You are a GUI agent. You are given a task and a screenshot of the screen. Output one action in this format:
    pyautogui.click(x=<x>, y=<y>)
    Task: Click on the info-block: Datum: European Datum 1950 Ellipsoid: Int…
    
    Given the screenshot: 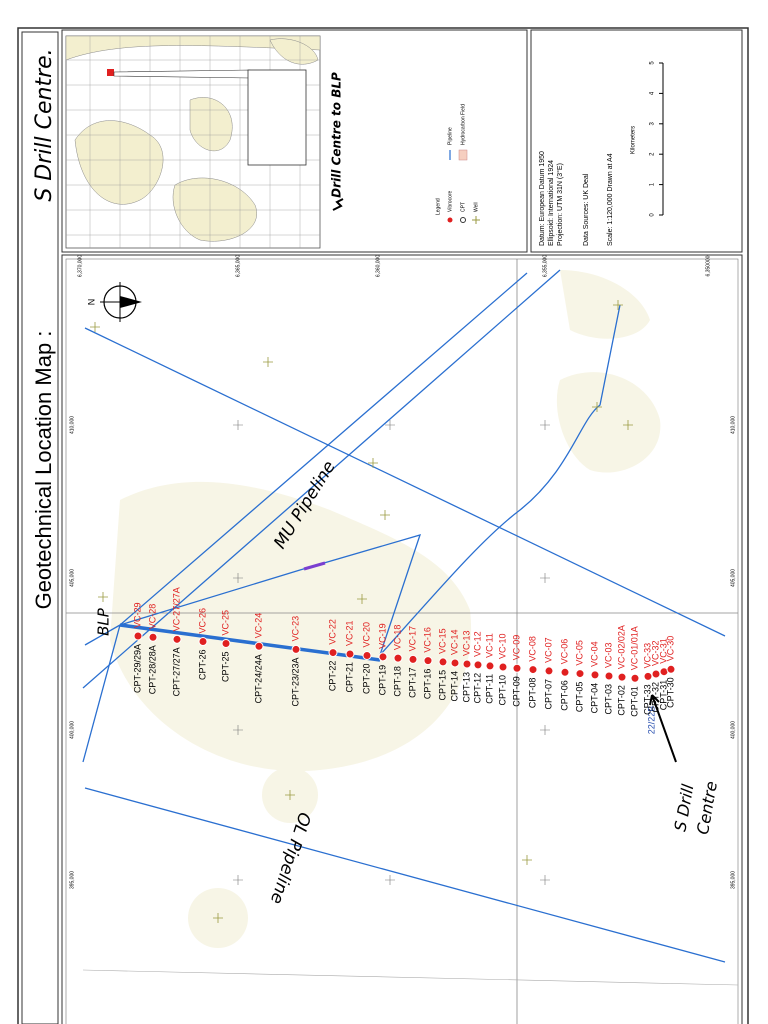 What is the action you would take?
    pyautogui.click(x=576, y=198)
    